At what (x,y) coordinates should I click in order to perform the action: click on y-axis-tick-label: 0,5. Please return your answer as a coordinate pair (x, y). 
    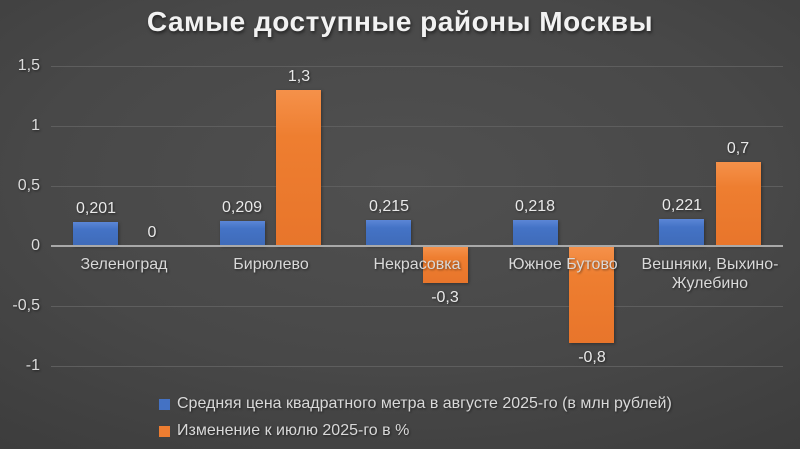
    Looking at the image, I should click on (28, 185).